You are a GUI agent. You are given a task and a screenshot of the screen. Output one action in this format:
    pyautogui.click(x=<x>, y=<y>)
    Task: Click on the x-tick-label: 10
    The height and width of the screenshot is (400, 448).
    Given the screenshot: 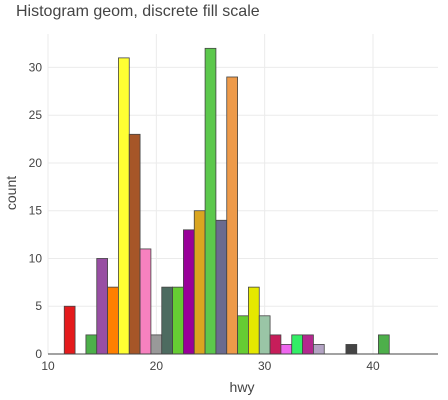 What is the action you would take?
    pyautogui.click(x=48, y=366)
    